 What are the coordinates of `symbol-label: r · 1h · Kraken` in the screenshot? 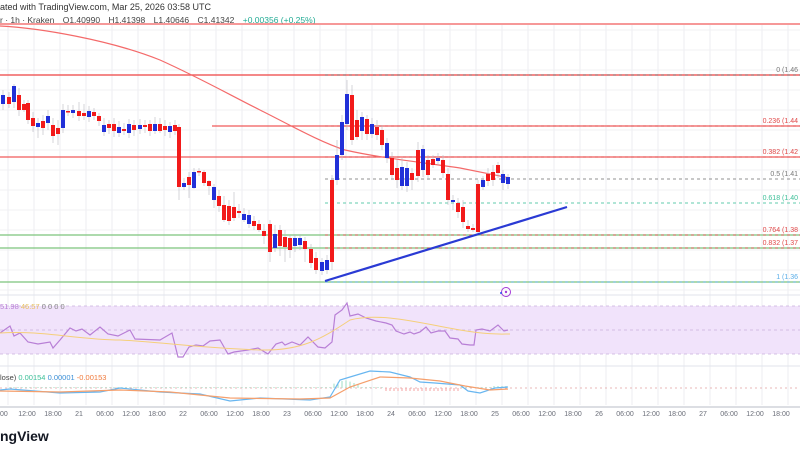 It's located at (27, 20).